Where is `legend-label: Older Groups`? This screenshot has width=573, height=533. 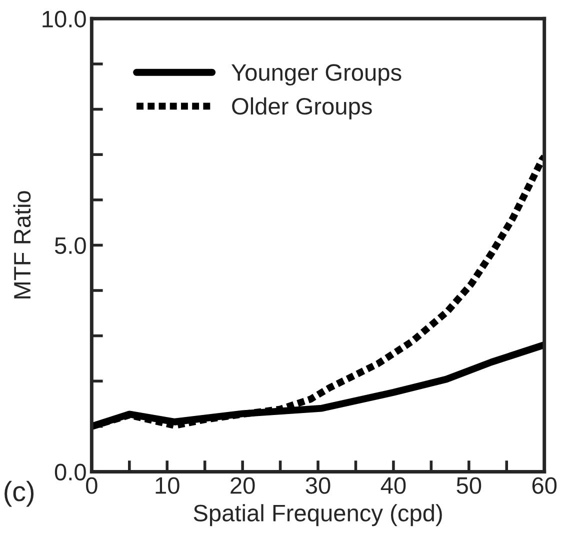 legend-label: Older Groups is located at coordinates (302, 108).